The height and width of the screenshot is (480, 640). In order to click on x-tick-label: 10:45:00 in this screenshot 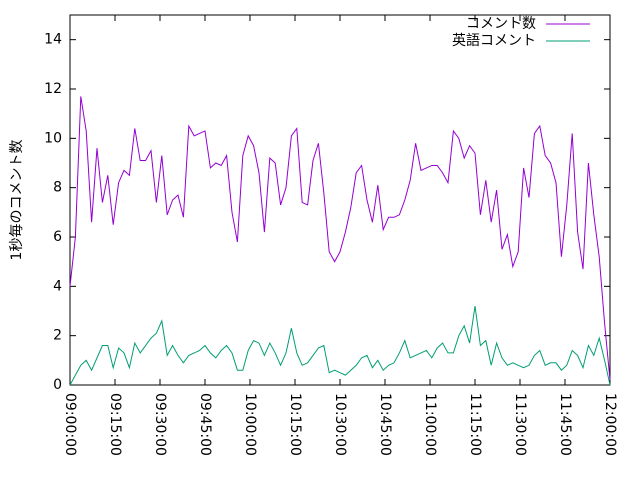, I will do `click(385, 424)`.